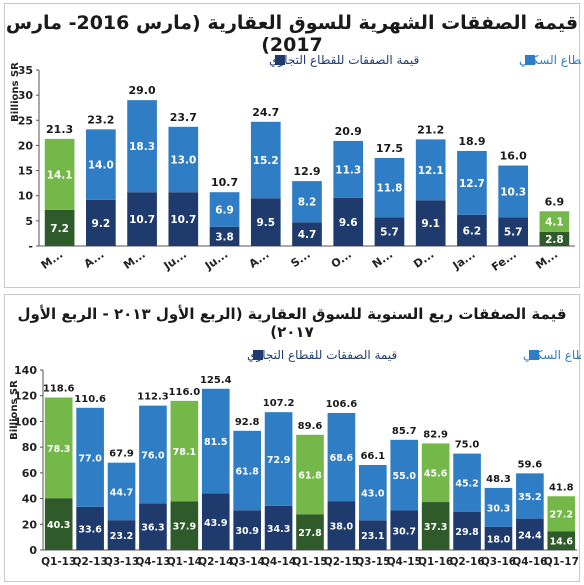 This screenshot has width=584, height=585. What do you see at coordinates (471, 141) in the screenshot?
I see `data-label-total: 18.9` at bounding box center [471, 141].